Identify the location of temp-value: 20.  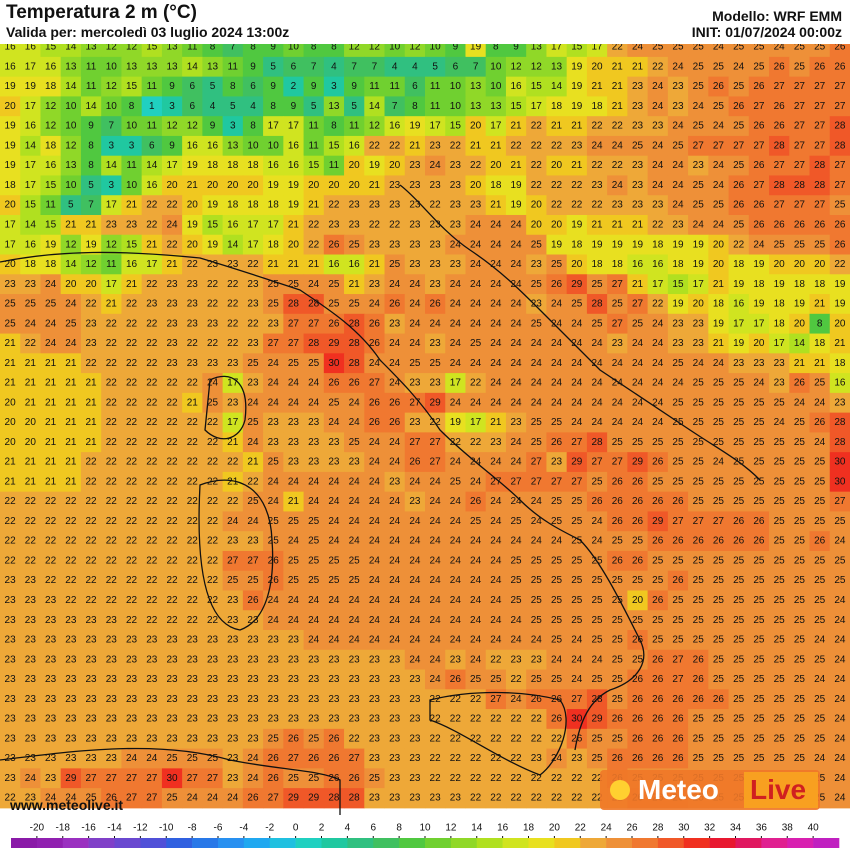
(597, 66).